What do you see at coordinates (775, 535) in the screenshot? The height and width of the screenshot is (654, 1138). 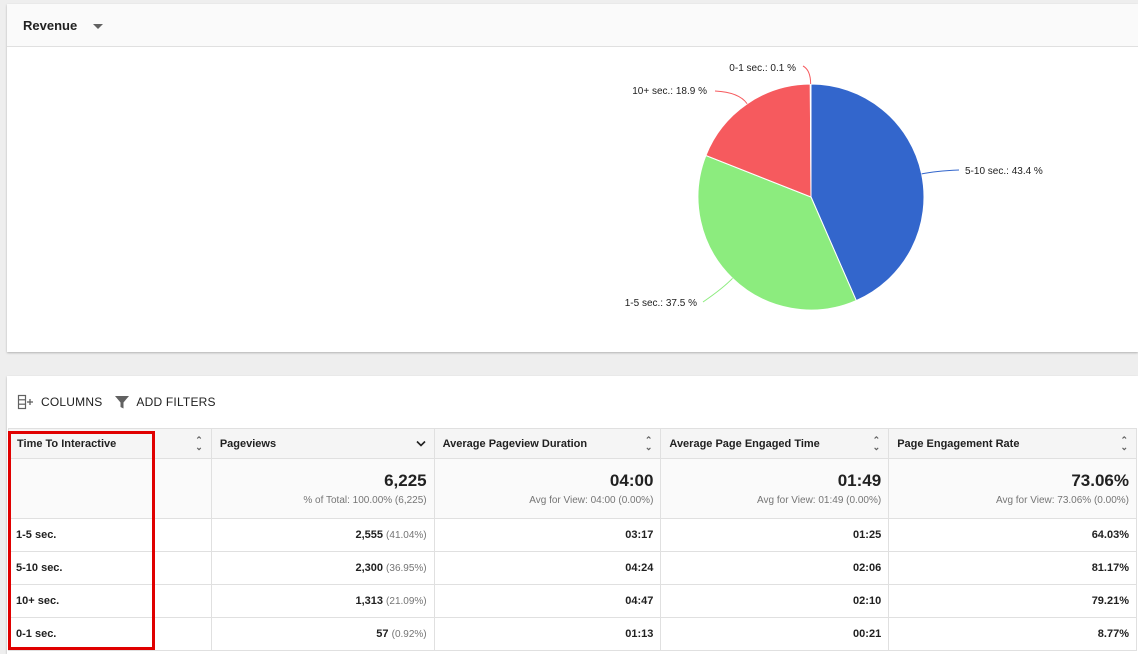 I see `engaged-cell: 01:25` at bounding box center [775, 535].